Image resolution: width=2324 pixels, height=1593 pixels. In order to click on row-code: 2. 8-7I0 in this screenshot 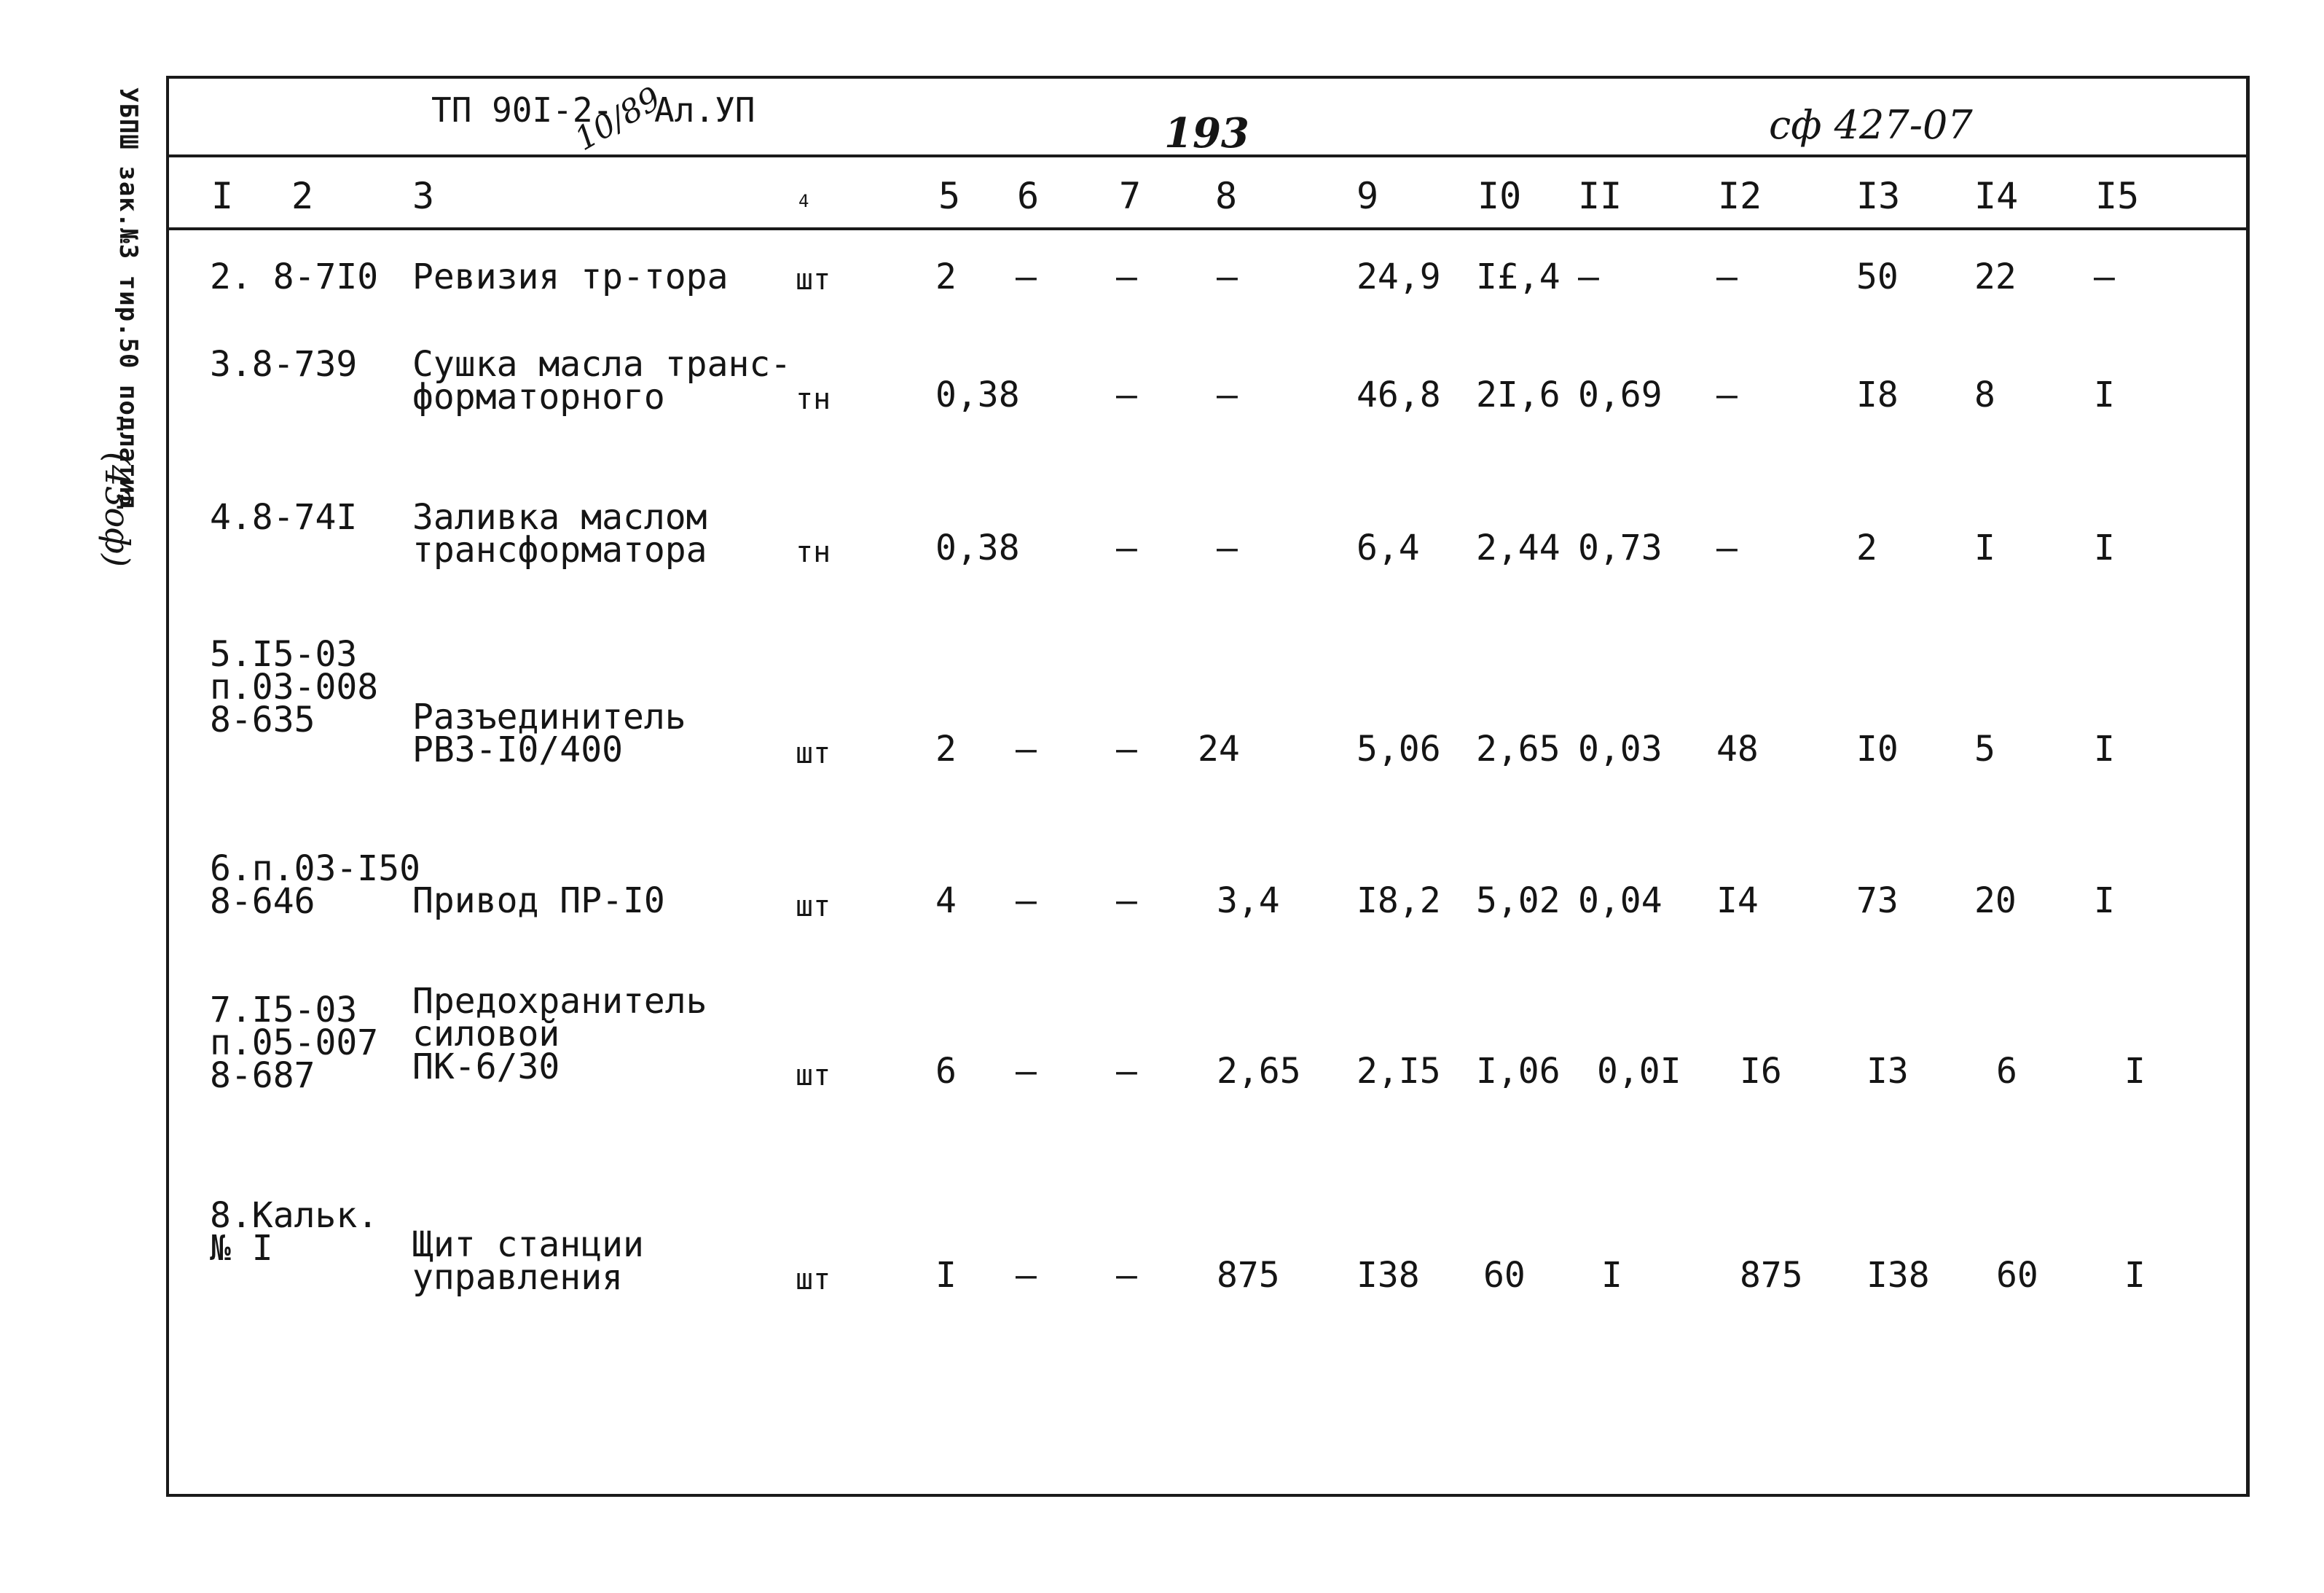, I will do `click(294, 277)`.